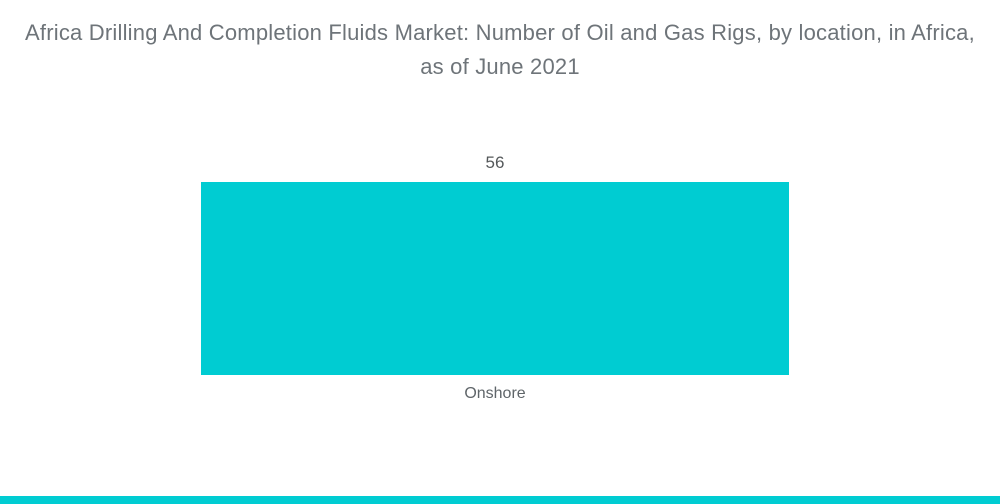 This screenshot has height=504, width=1000. I want to click on x-axis-category-label: Onshore, so click(495, 393).